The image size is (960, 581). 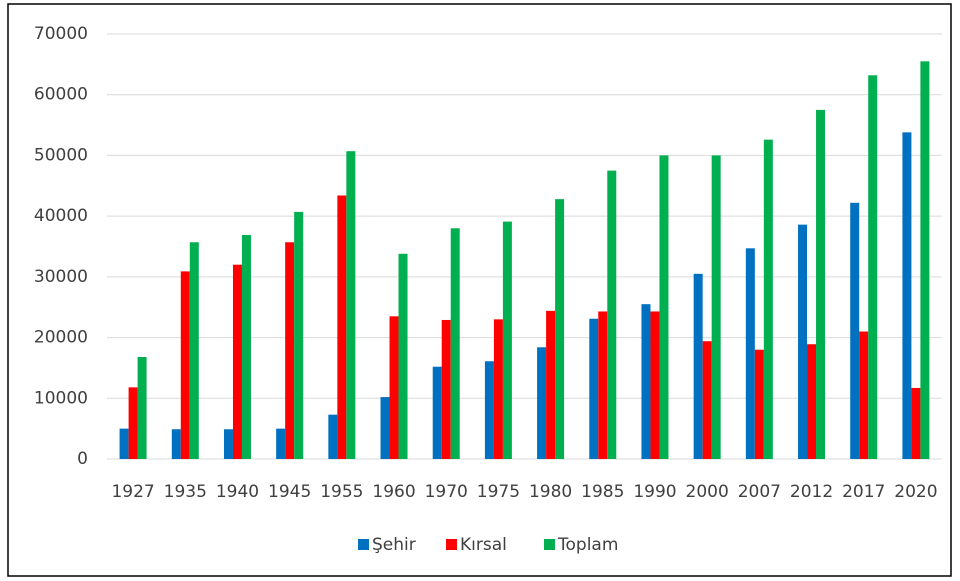 I want to click on y-tick-label: 20000, so click(x=61, y=338).